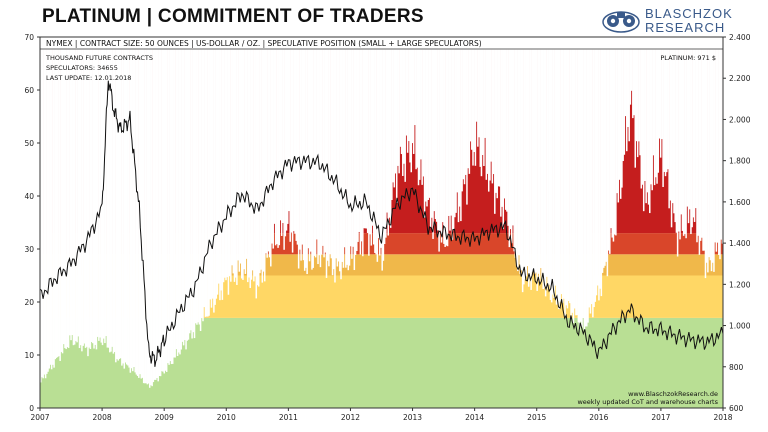 The height and width of the screenshot is (432, 768). What do you see at coordinates (736, 367) in the screenshot?
I see `y-right-tick-label: 800` at bounding box center [736, 367].